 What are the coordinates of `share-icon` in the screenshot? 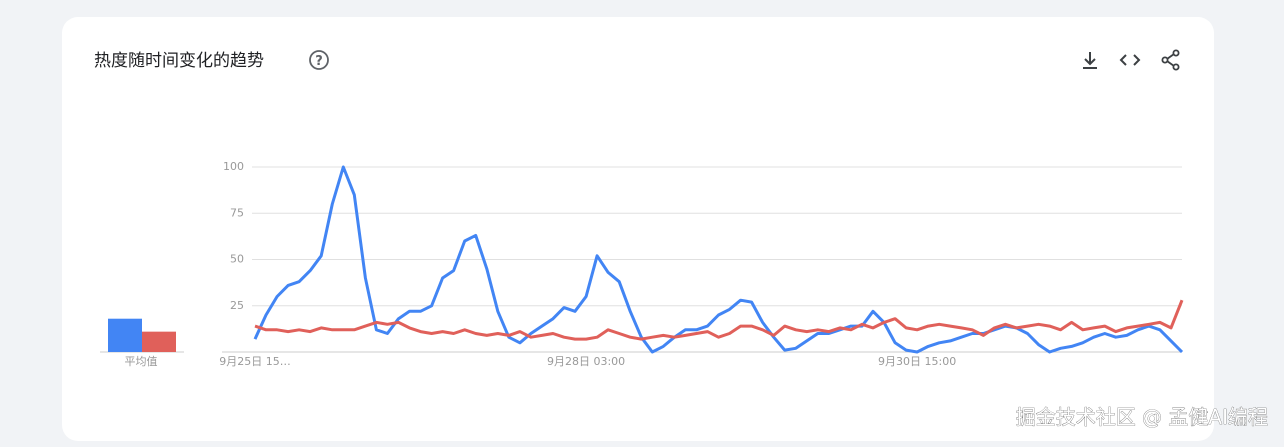 It's located at (1170, 60).